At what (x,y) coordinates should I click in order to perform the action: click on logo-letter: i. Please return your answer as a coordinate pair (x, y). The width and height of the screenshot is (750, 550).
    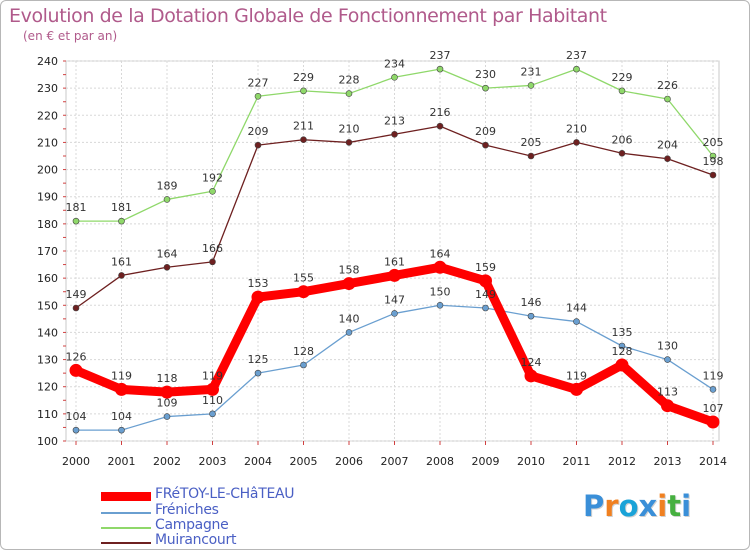
    Looking at the image, I should click on (662, 506).